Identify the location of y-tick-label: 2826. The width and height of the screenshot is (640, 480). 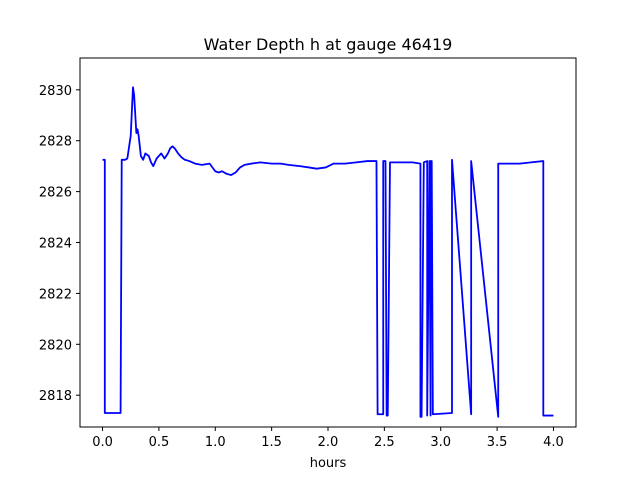
(55, 193).